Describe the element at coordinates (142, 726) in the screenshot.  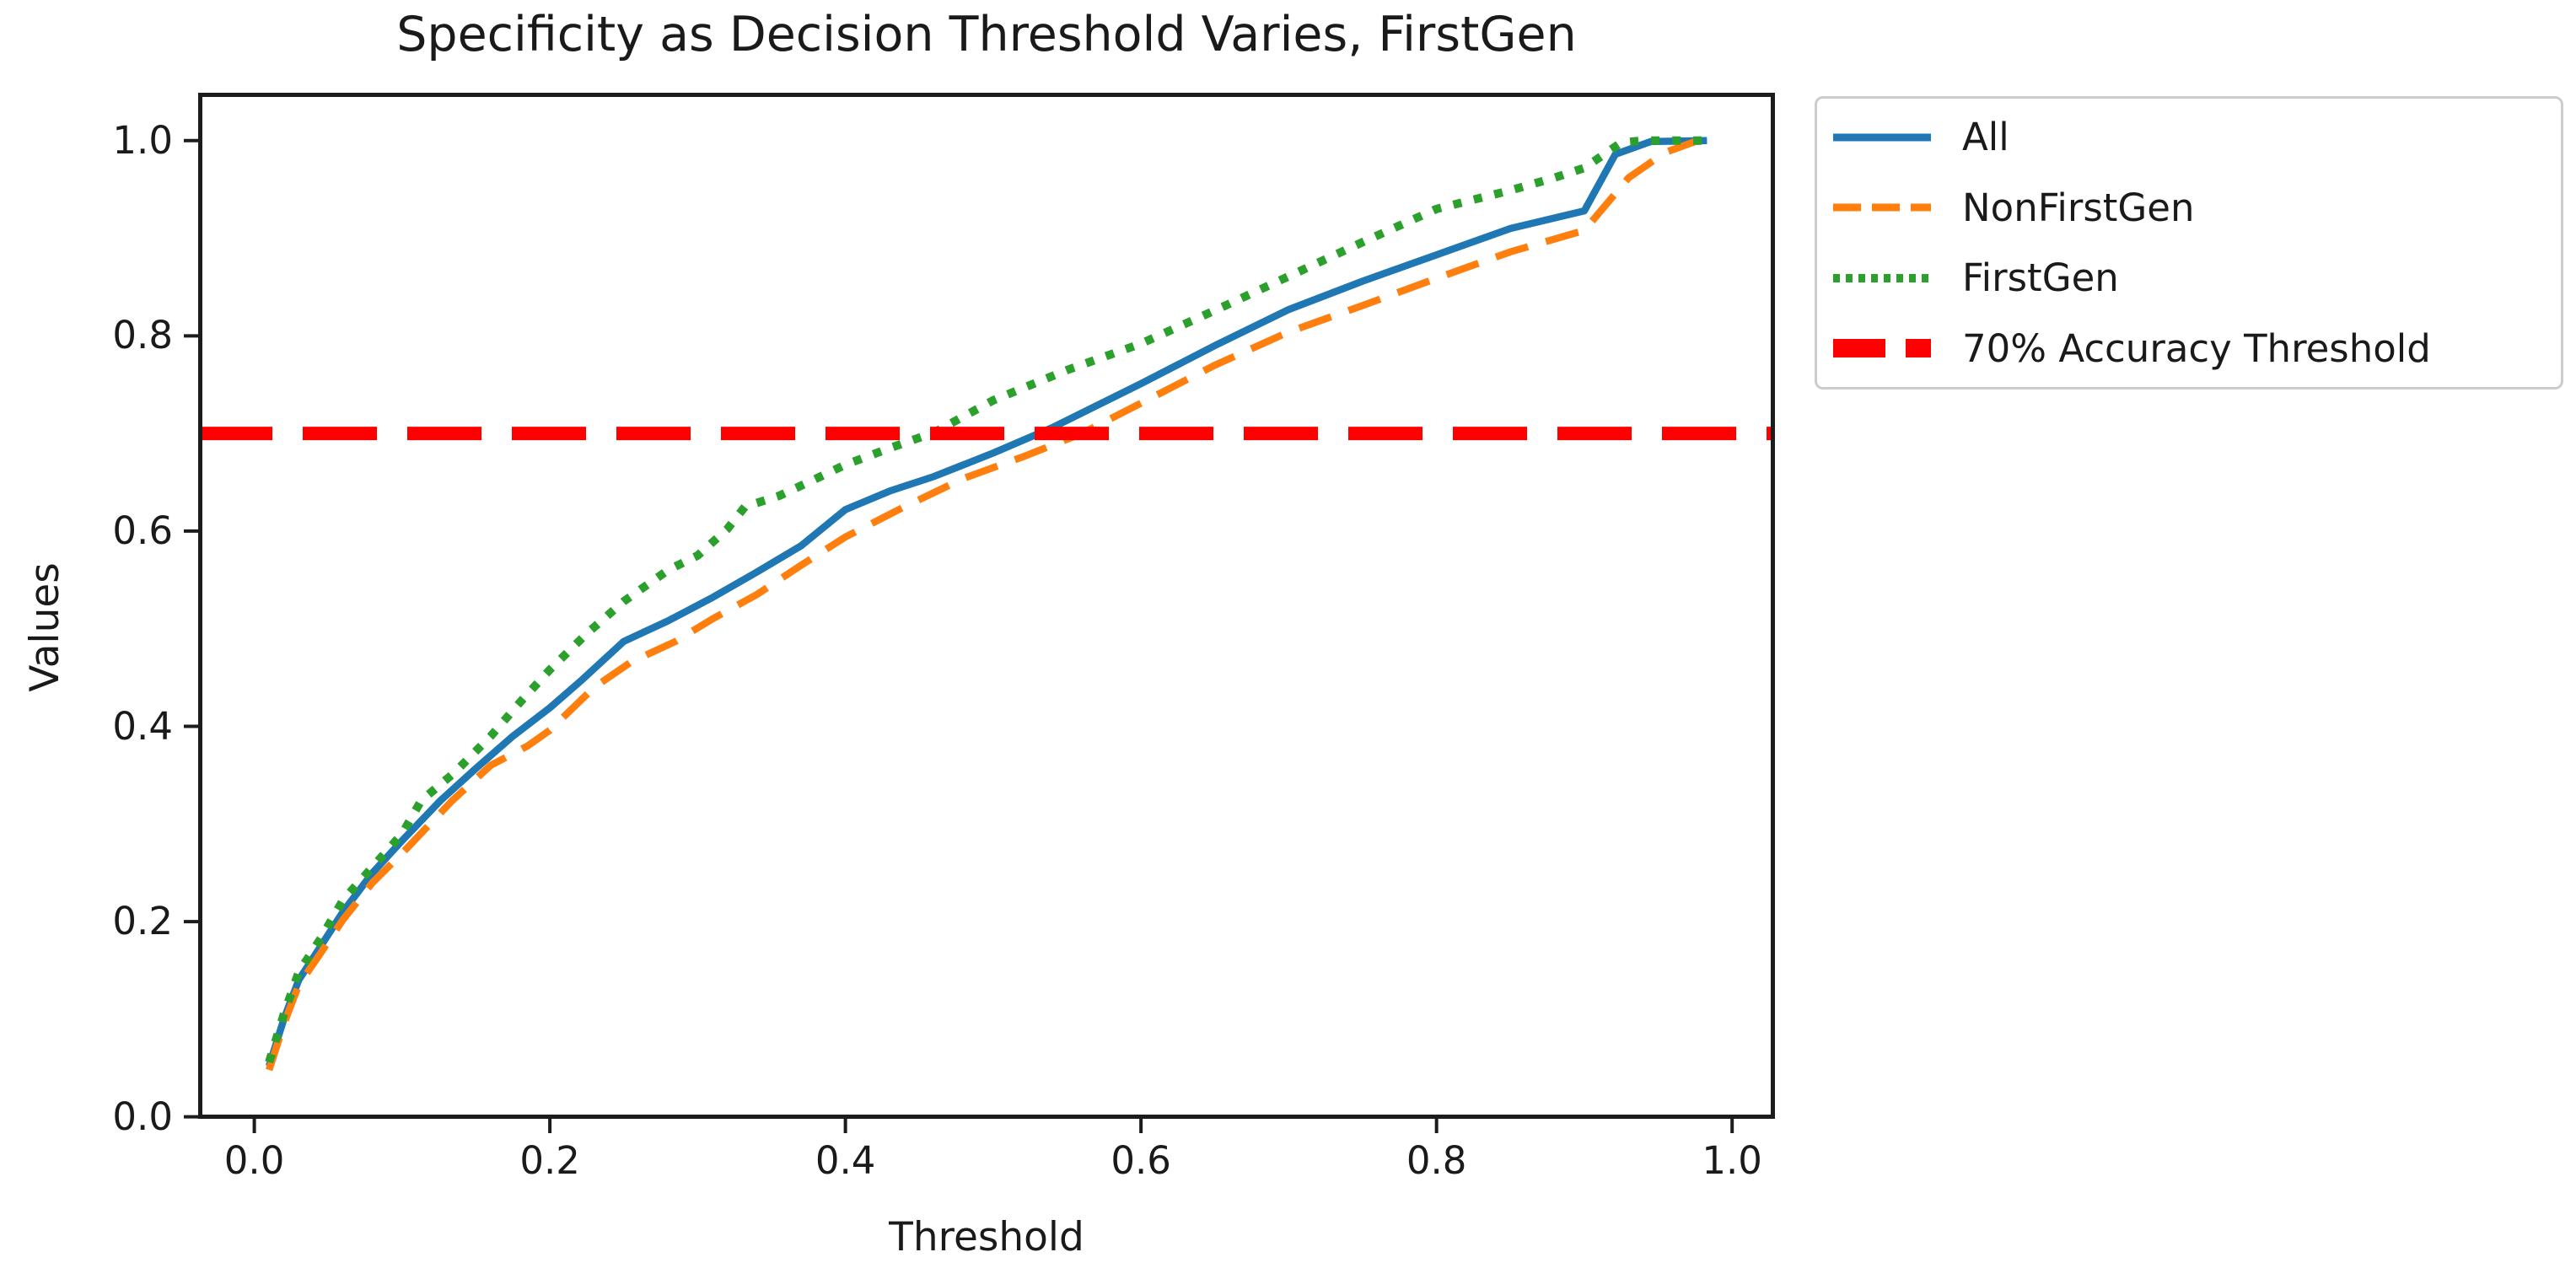
I see `y-tick-label: 0.4` at that location.